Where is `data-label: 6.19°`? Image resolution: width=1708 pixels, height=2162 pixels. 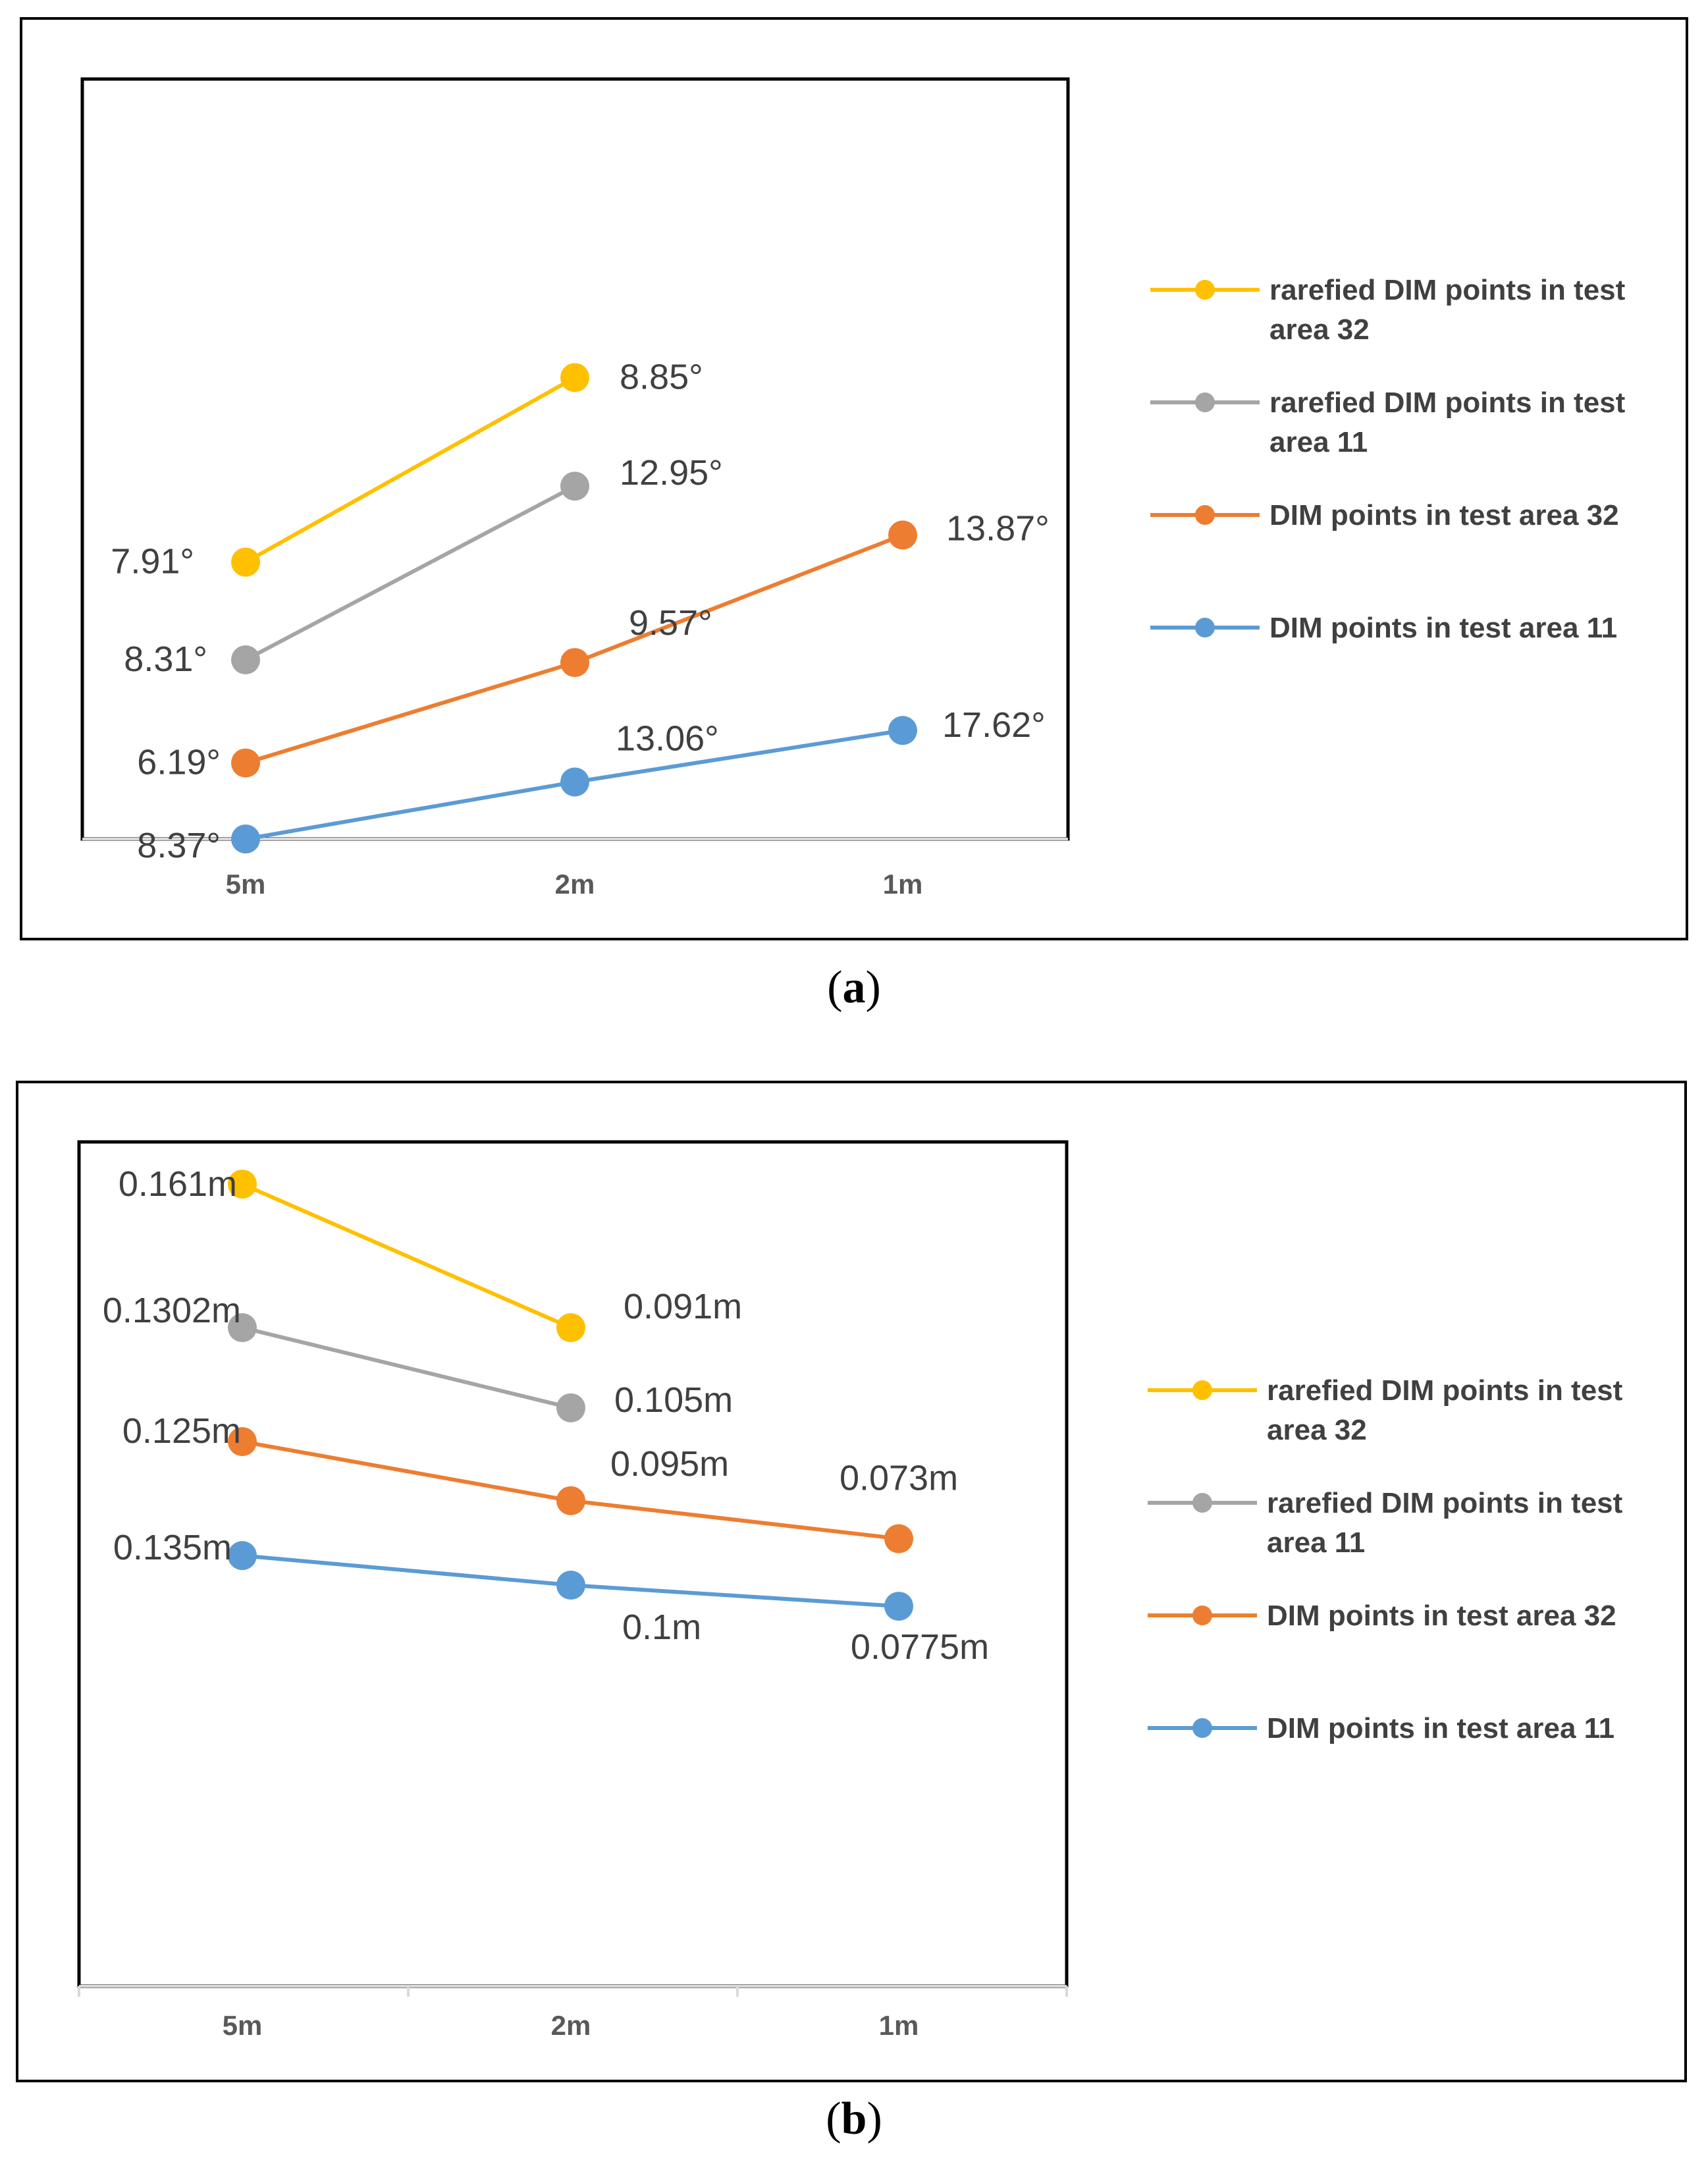 data-label: 6.19° is located at coordinates (179, 762).